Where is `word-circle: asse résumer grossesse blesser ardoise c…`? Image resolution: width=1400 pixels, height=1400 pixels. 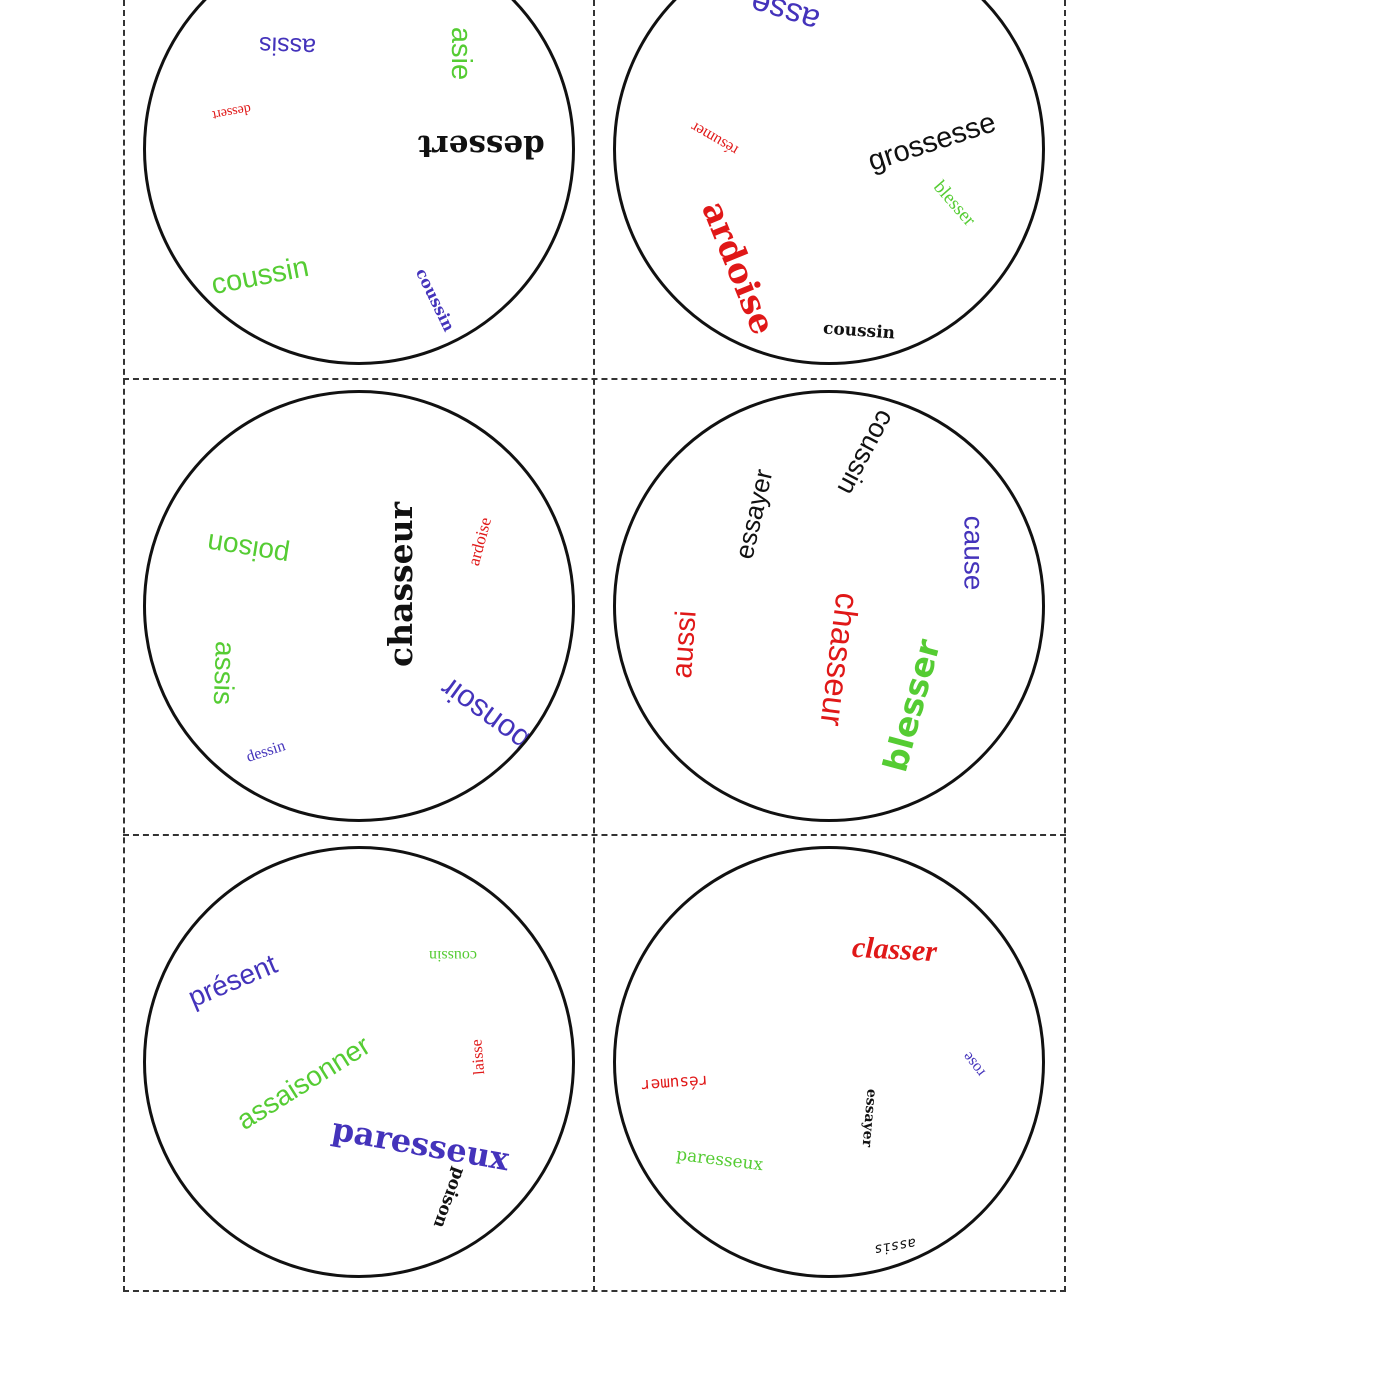 word-circle: asse résumer grossesse blesser ardoise c… is located at coordinates (829, 182).